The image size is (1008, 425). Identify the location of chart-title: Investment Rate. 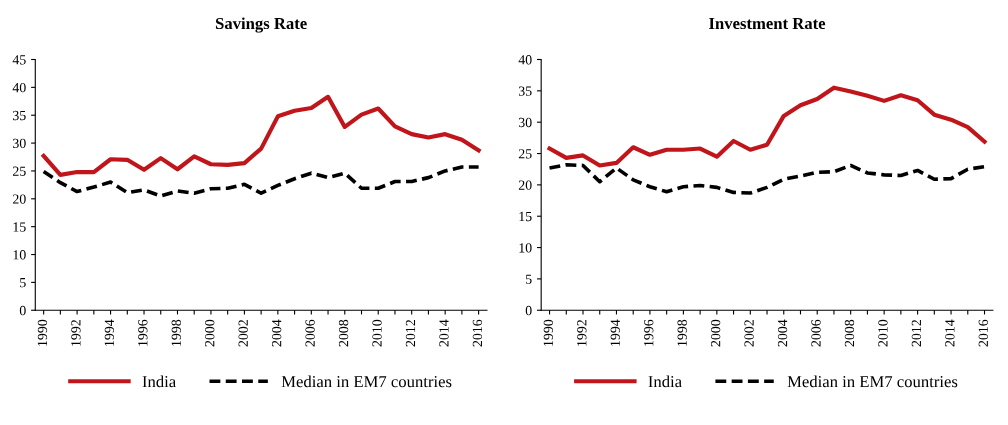
(767, 24).